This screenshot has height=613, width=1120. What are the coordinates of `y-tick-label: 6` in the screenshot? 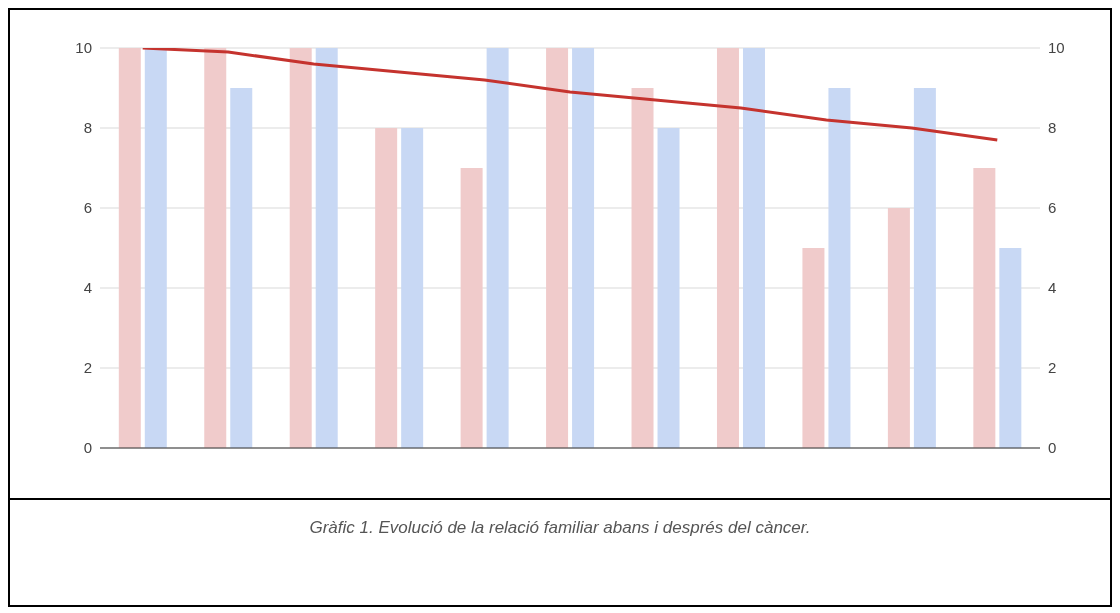 It's located at (87, 208).